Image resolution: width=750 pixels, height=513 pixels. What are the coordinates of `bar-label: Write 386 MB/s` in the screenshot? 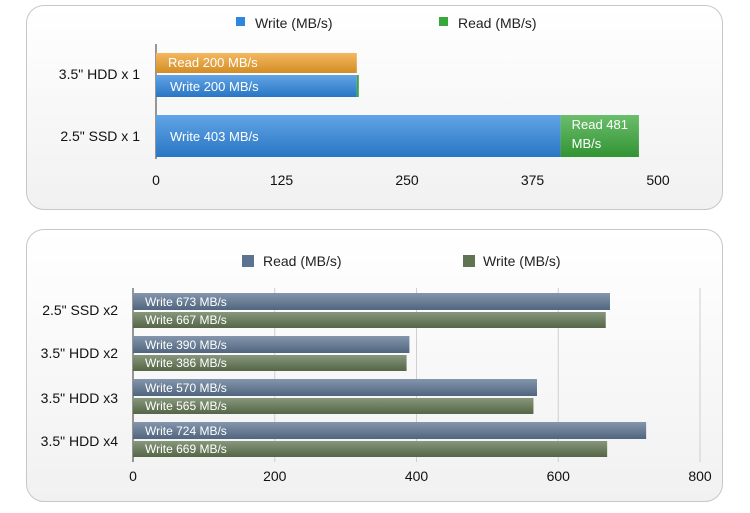 It's located at (186, 363).